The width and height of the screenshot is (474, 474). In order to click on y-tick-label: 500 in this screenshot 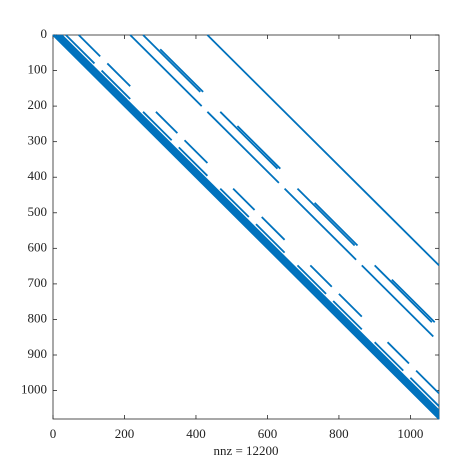, I will do `click(38, 211)`.